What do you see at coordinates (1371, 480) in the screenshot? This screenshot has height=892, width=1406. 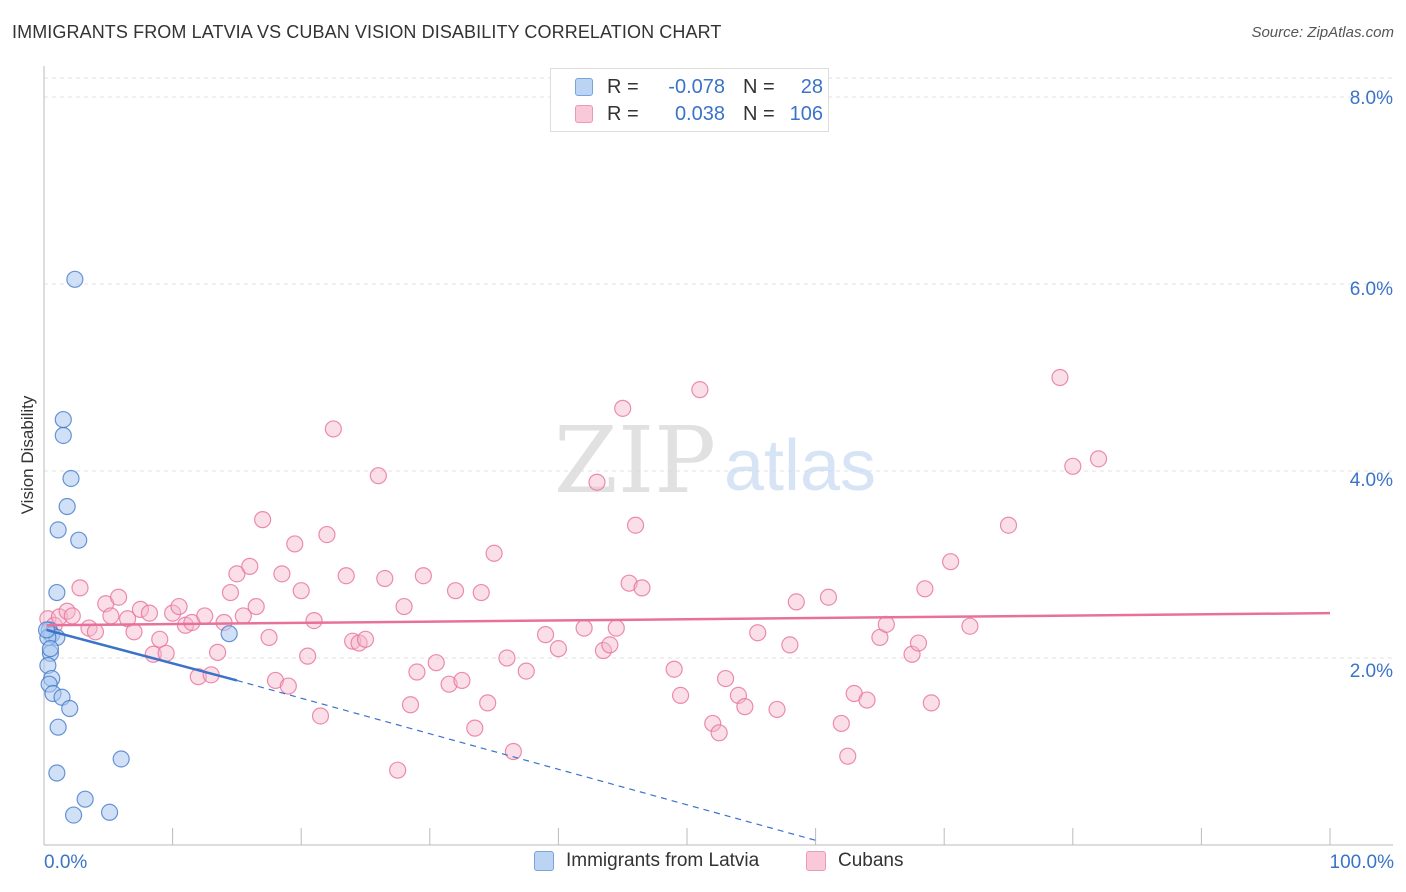 I see `y-tick-label: 4.0%` at bounding box center [1371, 480].